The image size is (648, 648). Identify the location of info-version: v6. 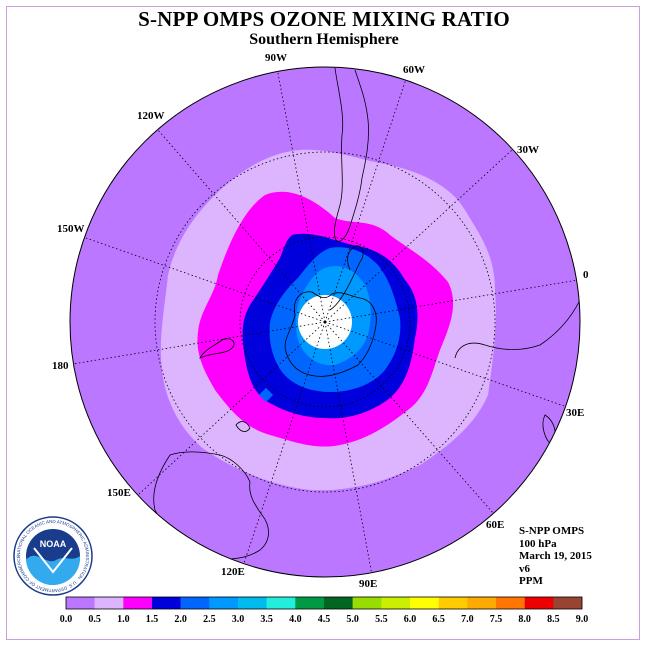
(524, 568).